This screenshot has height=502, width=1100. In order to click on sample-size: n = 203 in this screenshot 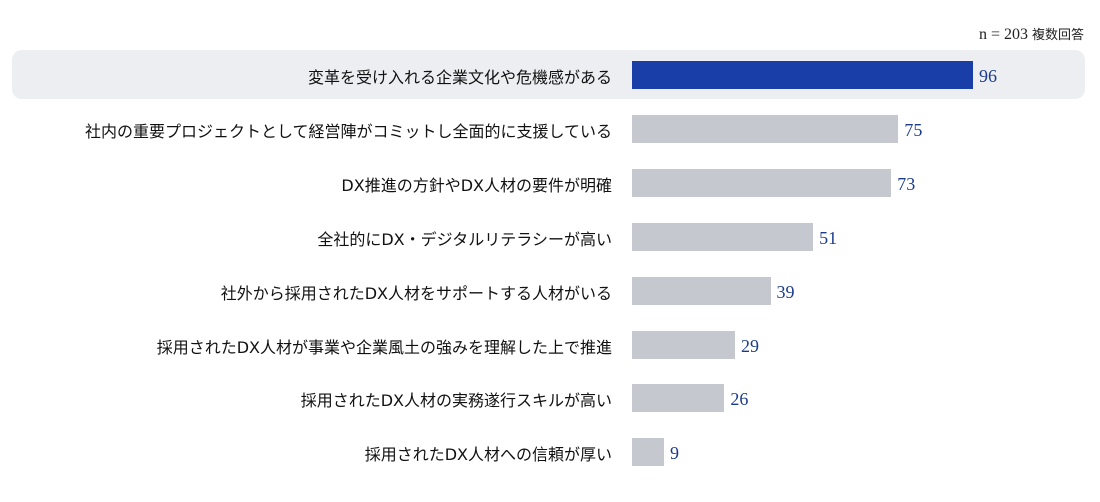, I will do `click(1003, 34)`.